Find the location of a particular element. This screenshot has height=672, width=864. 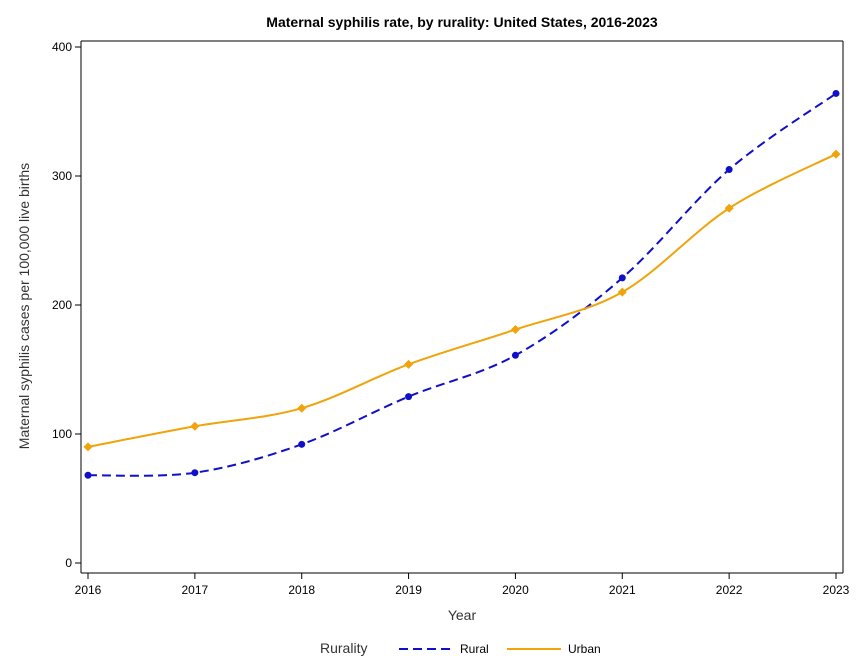

y-tick-label: 300 is located at coordinates (62, 176).